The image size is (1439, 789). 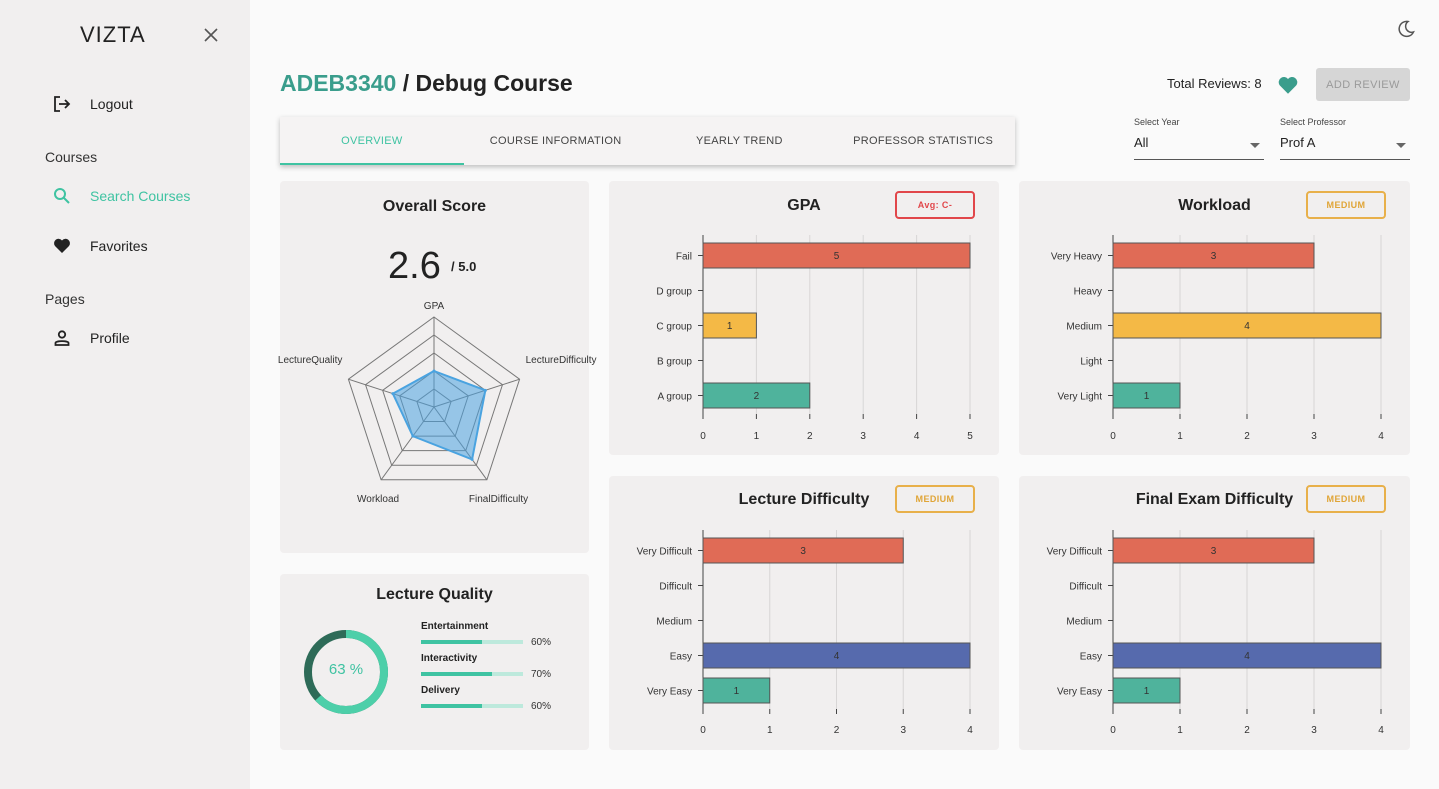 I want to click on final-exam-difficulty-title: Final Exam Difficulty, so click(x=1214, y=499).